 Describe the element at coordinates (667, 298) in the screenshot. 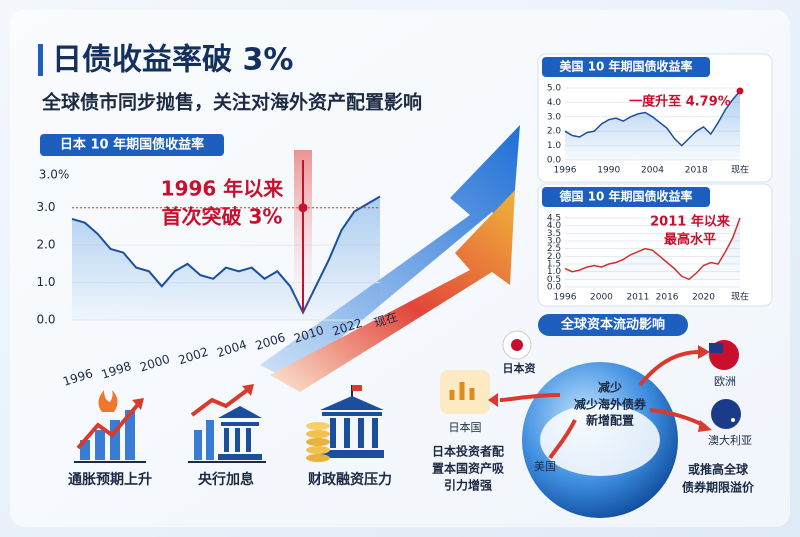

I see `x-tick-label: 2016` at that location.